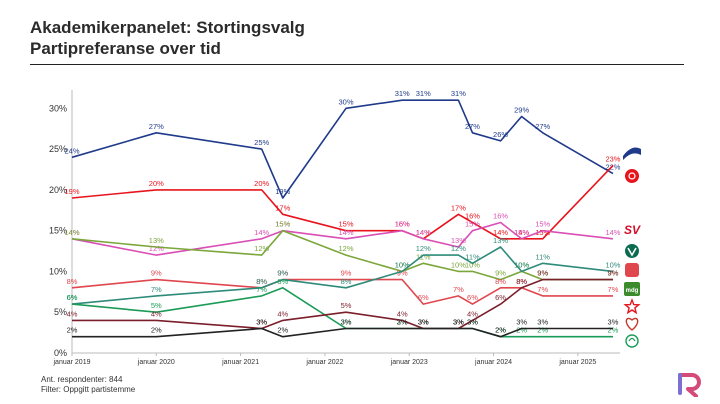 The width and height of the screenshot is (720, 404). I want to click on sv-icon: SV, so click(632, 230).